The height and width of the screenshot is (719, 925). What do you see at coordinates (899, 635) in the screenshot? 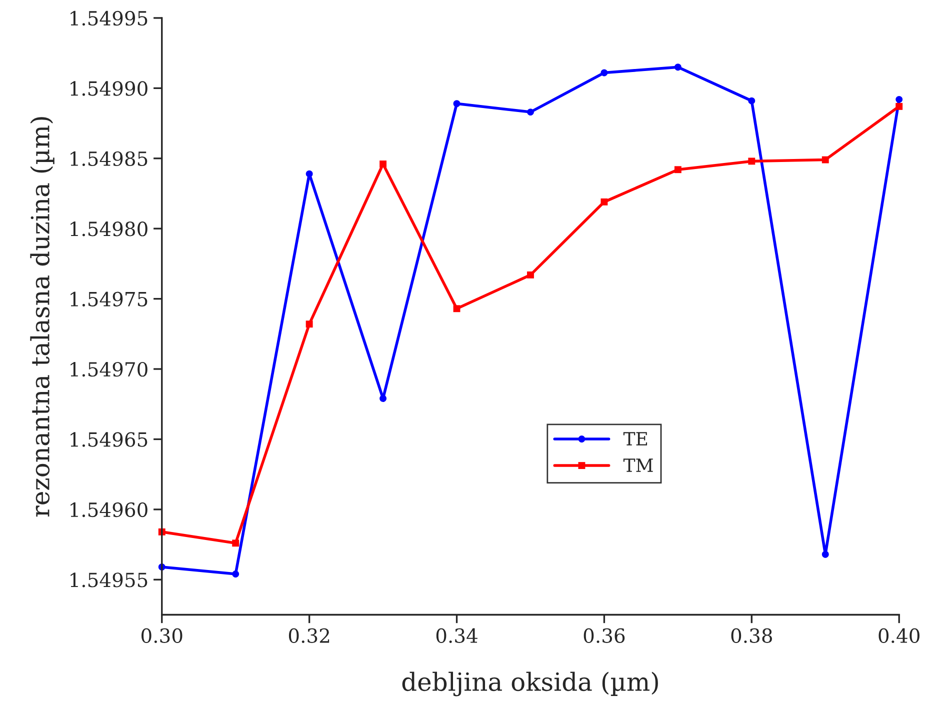
I see `x-tick-label: 0.40` at bounding box center [899, 635].